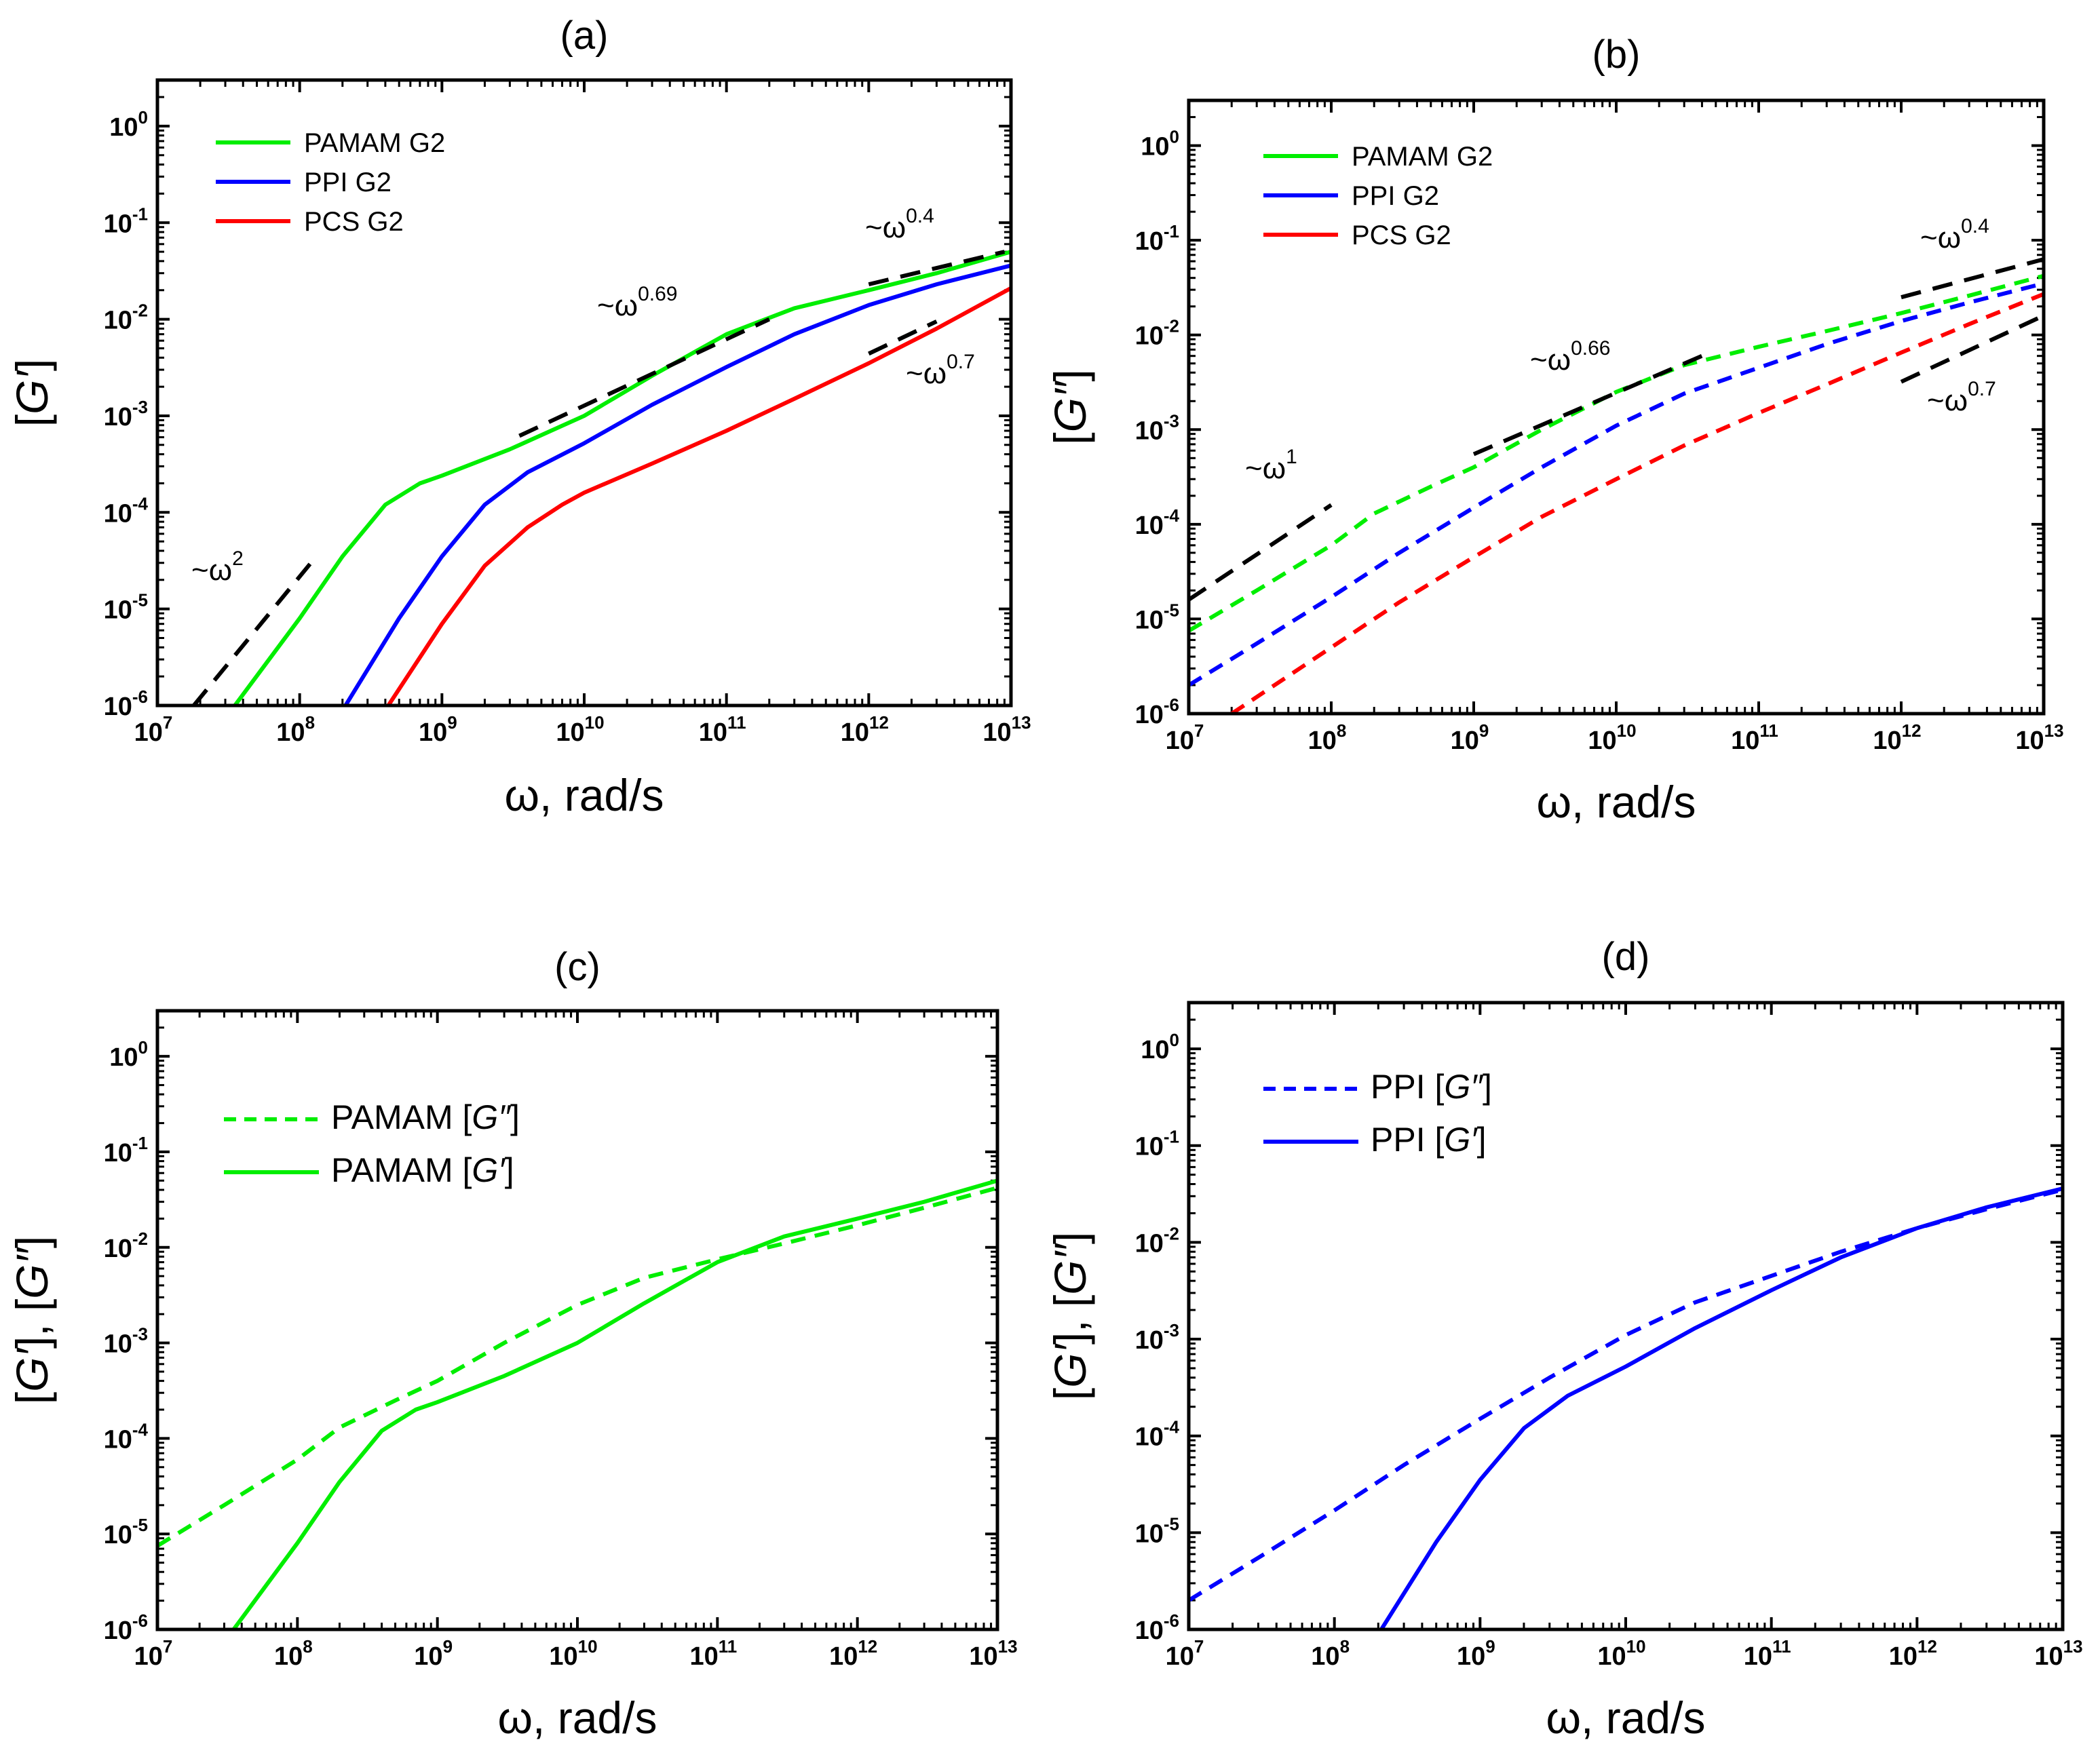 Image resolution: width=2100 pixels, height=1759 pixels. I want to click on series-line-ppi-g2, so click(1617, 484).